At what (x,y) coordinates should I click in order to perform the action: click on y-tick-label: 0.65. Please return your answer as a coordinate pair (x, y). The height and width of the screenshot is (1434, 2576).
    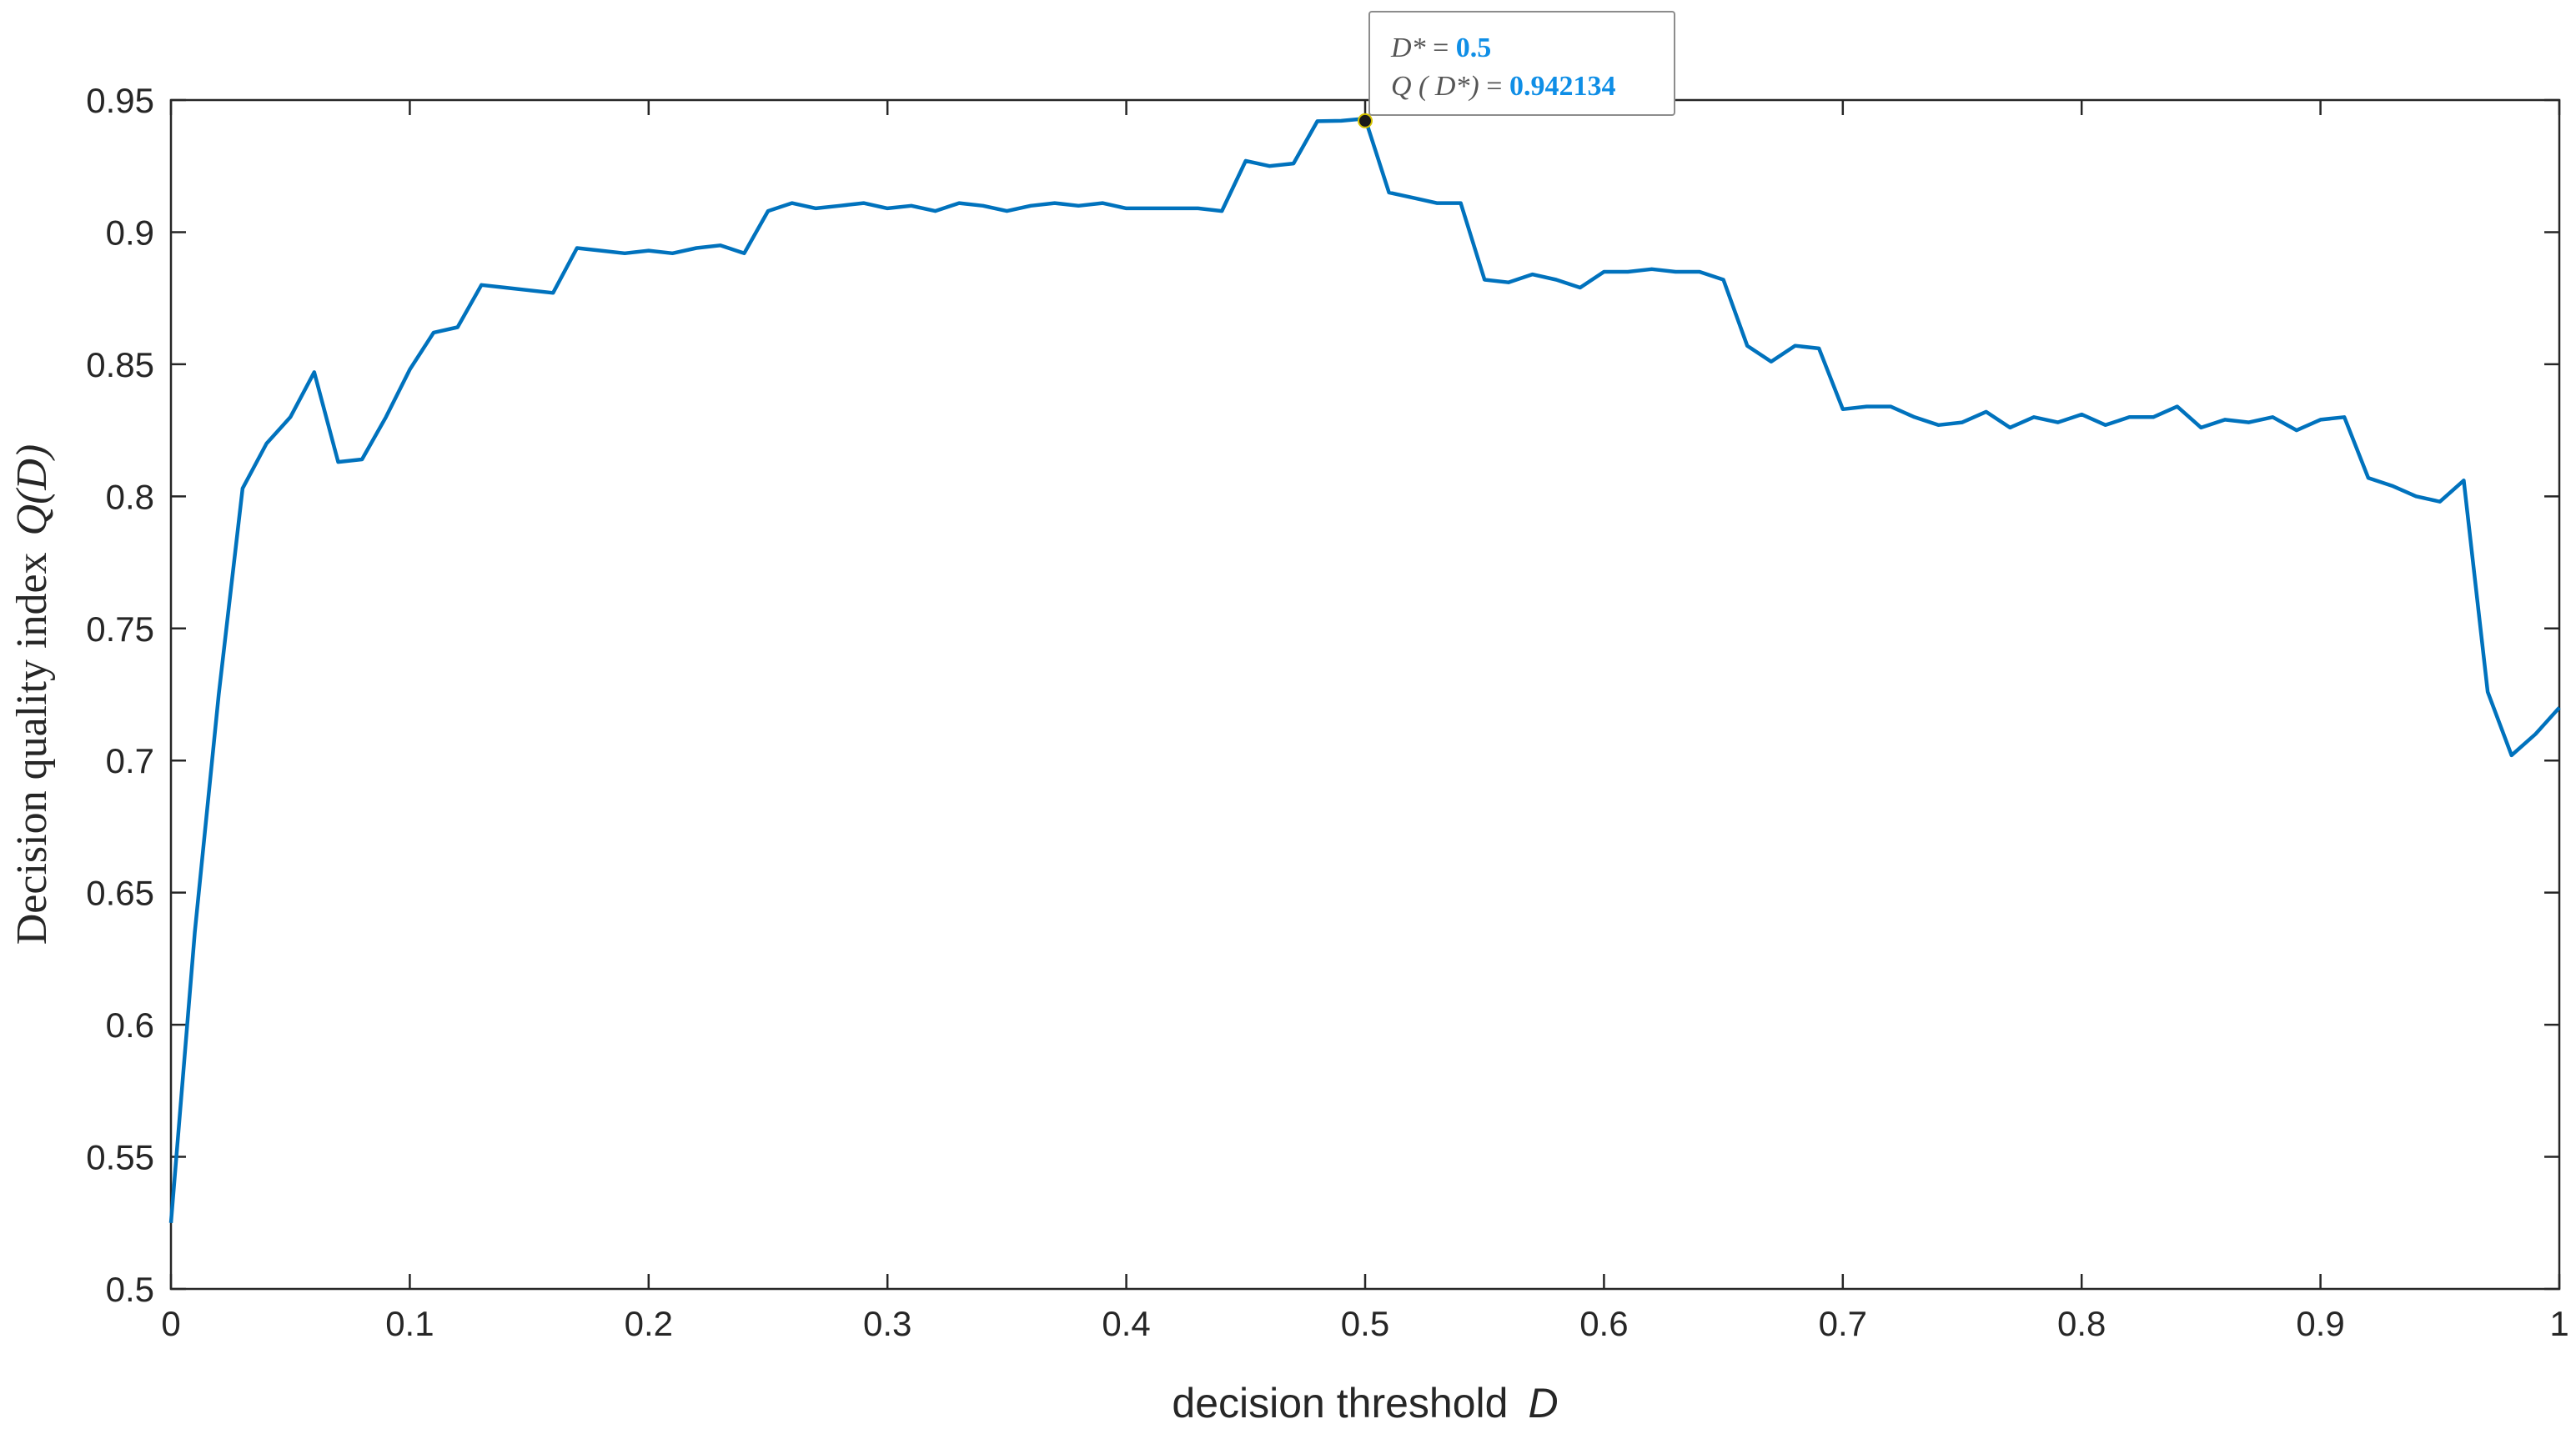
    Looking at the image, I should click on (120, 894).